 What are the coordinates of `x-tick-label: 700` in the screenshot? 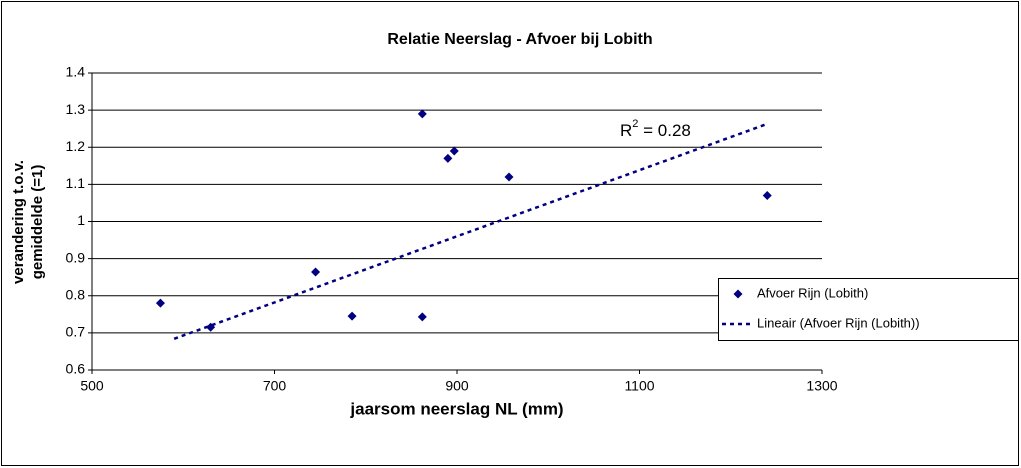 It's located at (275, 386).